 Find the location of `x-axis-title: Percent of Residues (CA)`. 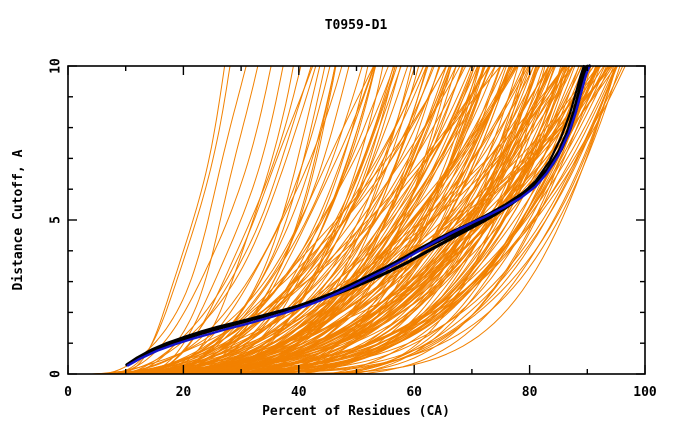

x-axis-title: Percent of Residues (CA) is located at coordinates (356, 411).